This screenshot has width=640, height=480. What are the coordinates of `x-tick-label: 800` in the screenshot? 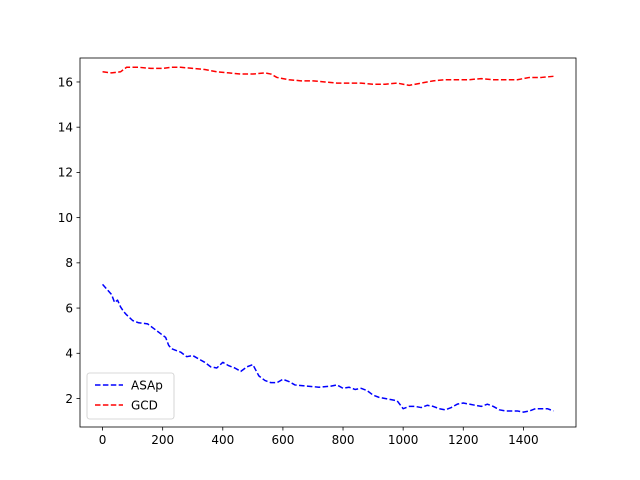 It's located at (343, 440).